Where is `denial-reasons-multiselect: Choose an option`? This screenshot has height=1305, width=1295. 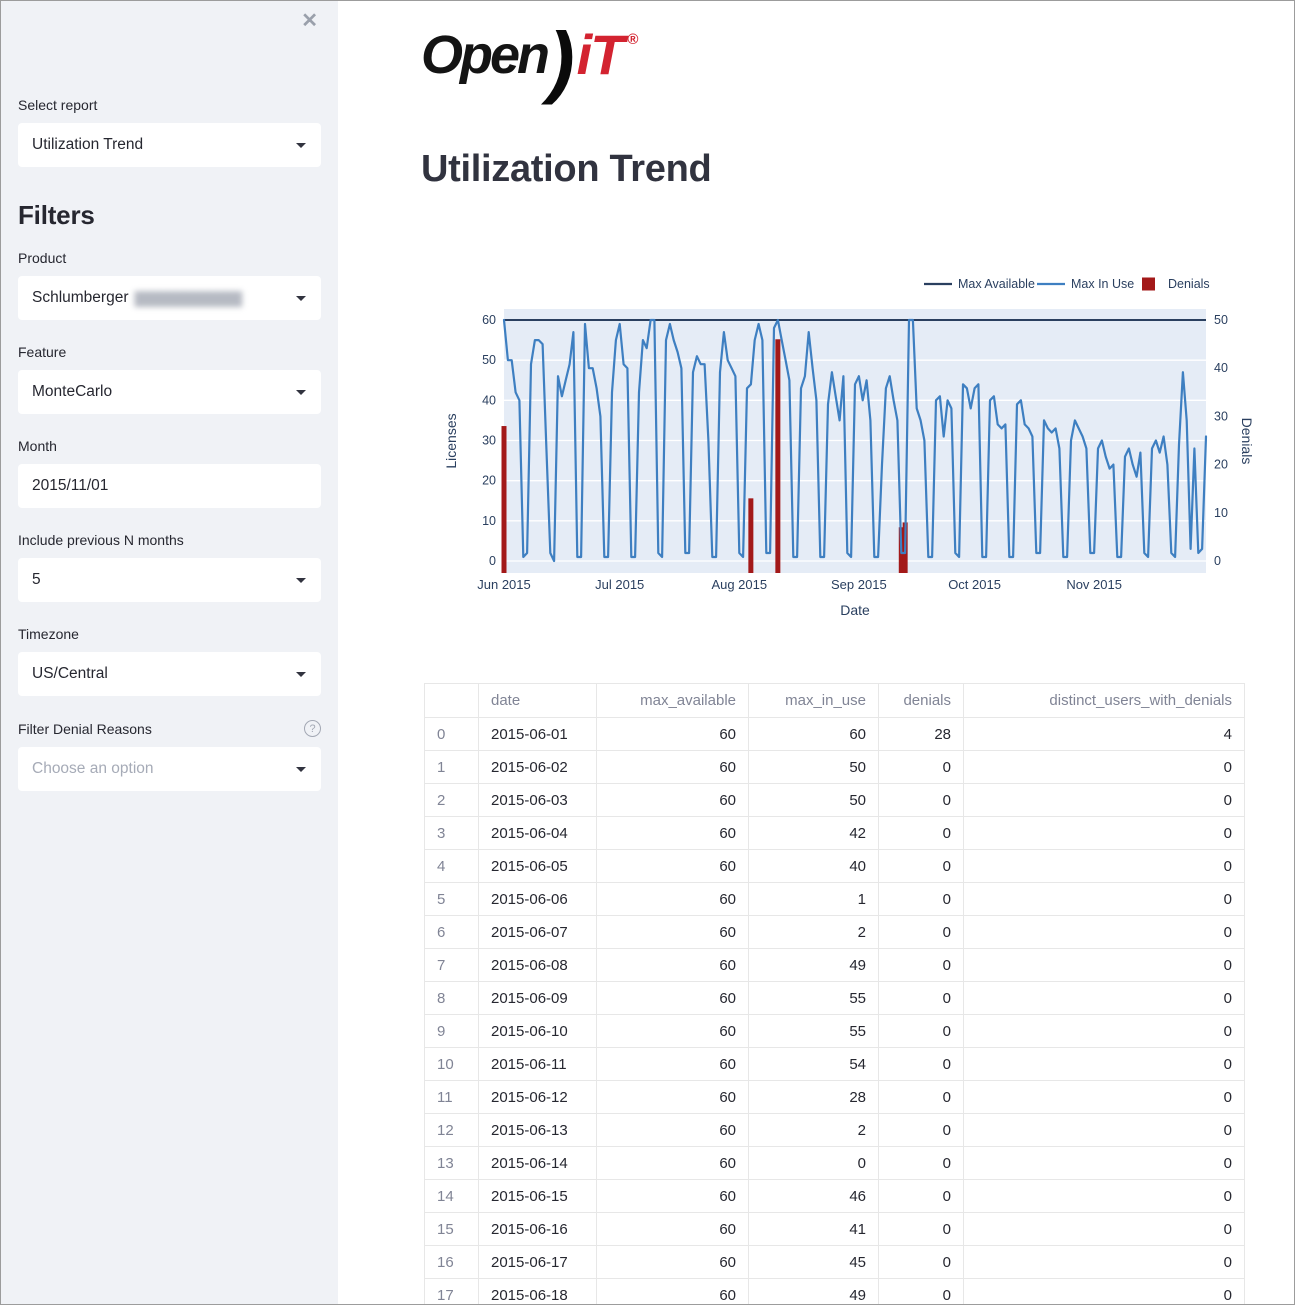 denial-reasons-multiselect: Choose an option is located at coordinates (169, 769).